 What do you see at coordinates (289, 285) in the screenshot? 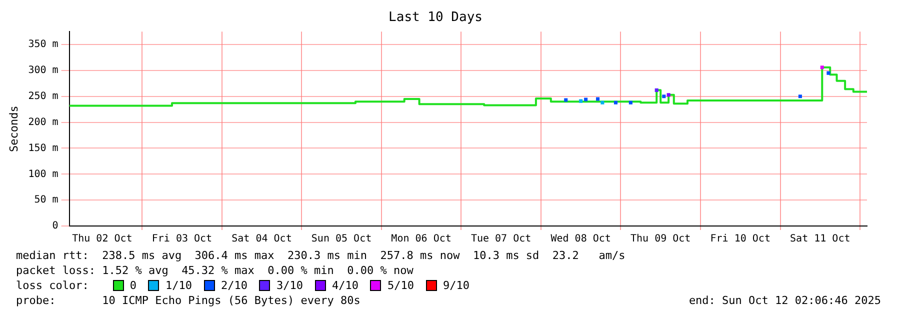
I see `legend-label: 3/10` at bounding box center [289, 285].